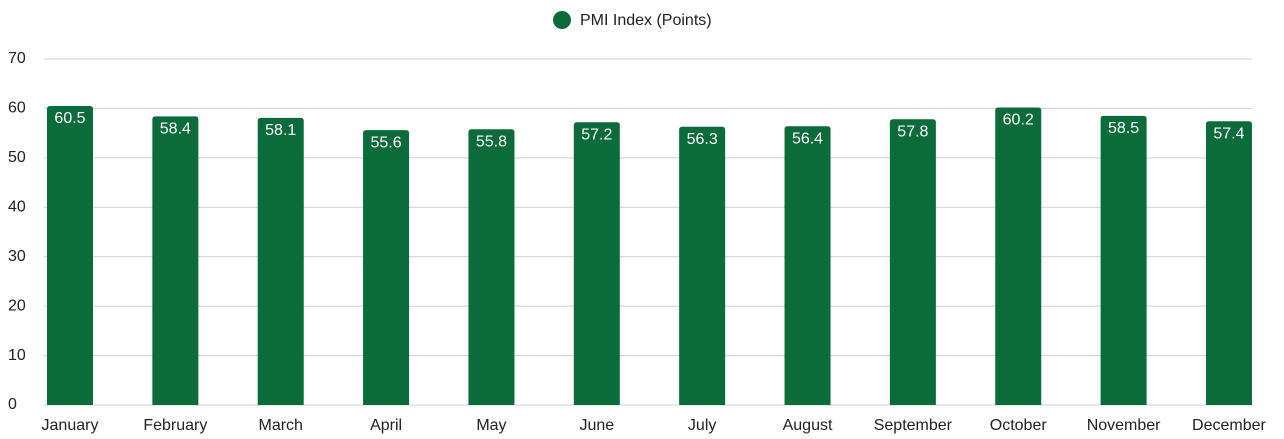 The height and width of the screenshot is (439, 1284). What do you see at coordinates (562, 20) in the screenshot?
I see `legend-swatch` at bounding box center [562, 20].